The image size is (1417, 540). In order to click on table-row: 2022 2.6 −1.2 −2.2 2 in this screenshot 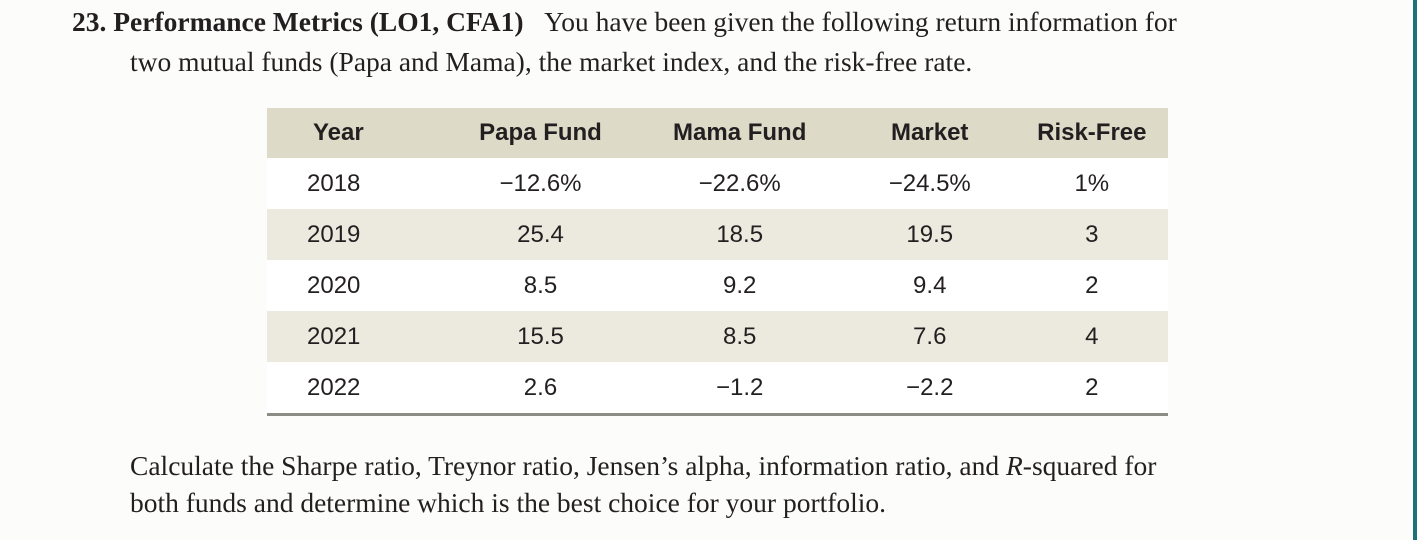, I will do `click(717, 389)`.